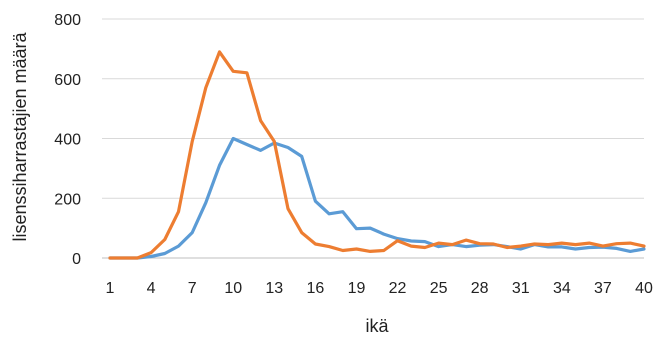  What do you see at coordinates (151, 288) in the screenshot?
I see `x-tick-label: 4` at bounding box center [151, 288].